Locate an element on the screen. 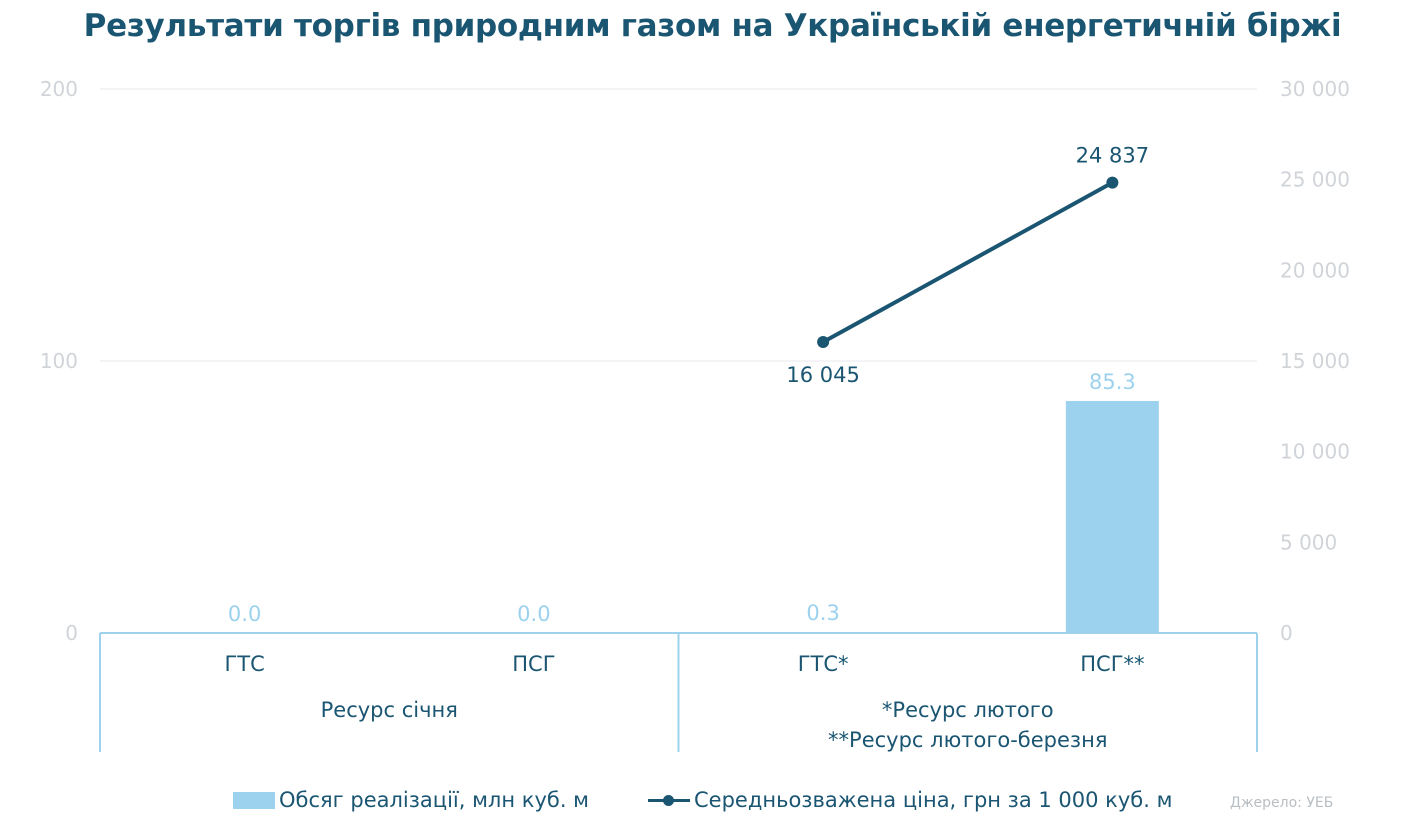 Image resolution: width=1425 pixels, height=835 pixels. legend-item-volume: Обсяг реалізації, млн куб. м is located at coordinates (411, 800).